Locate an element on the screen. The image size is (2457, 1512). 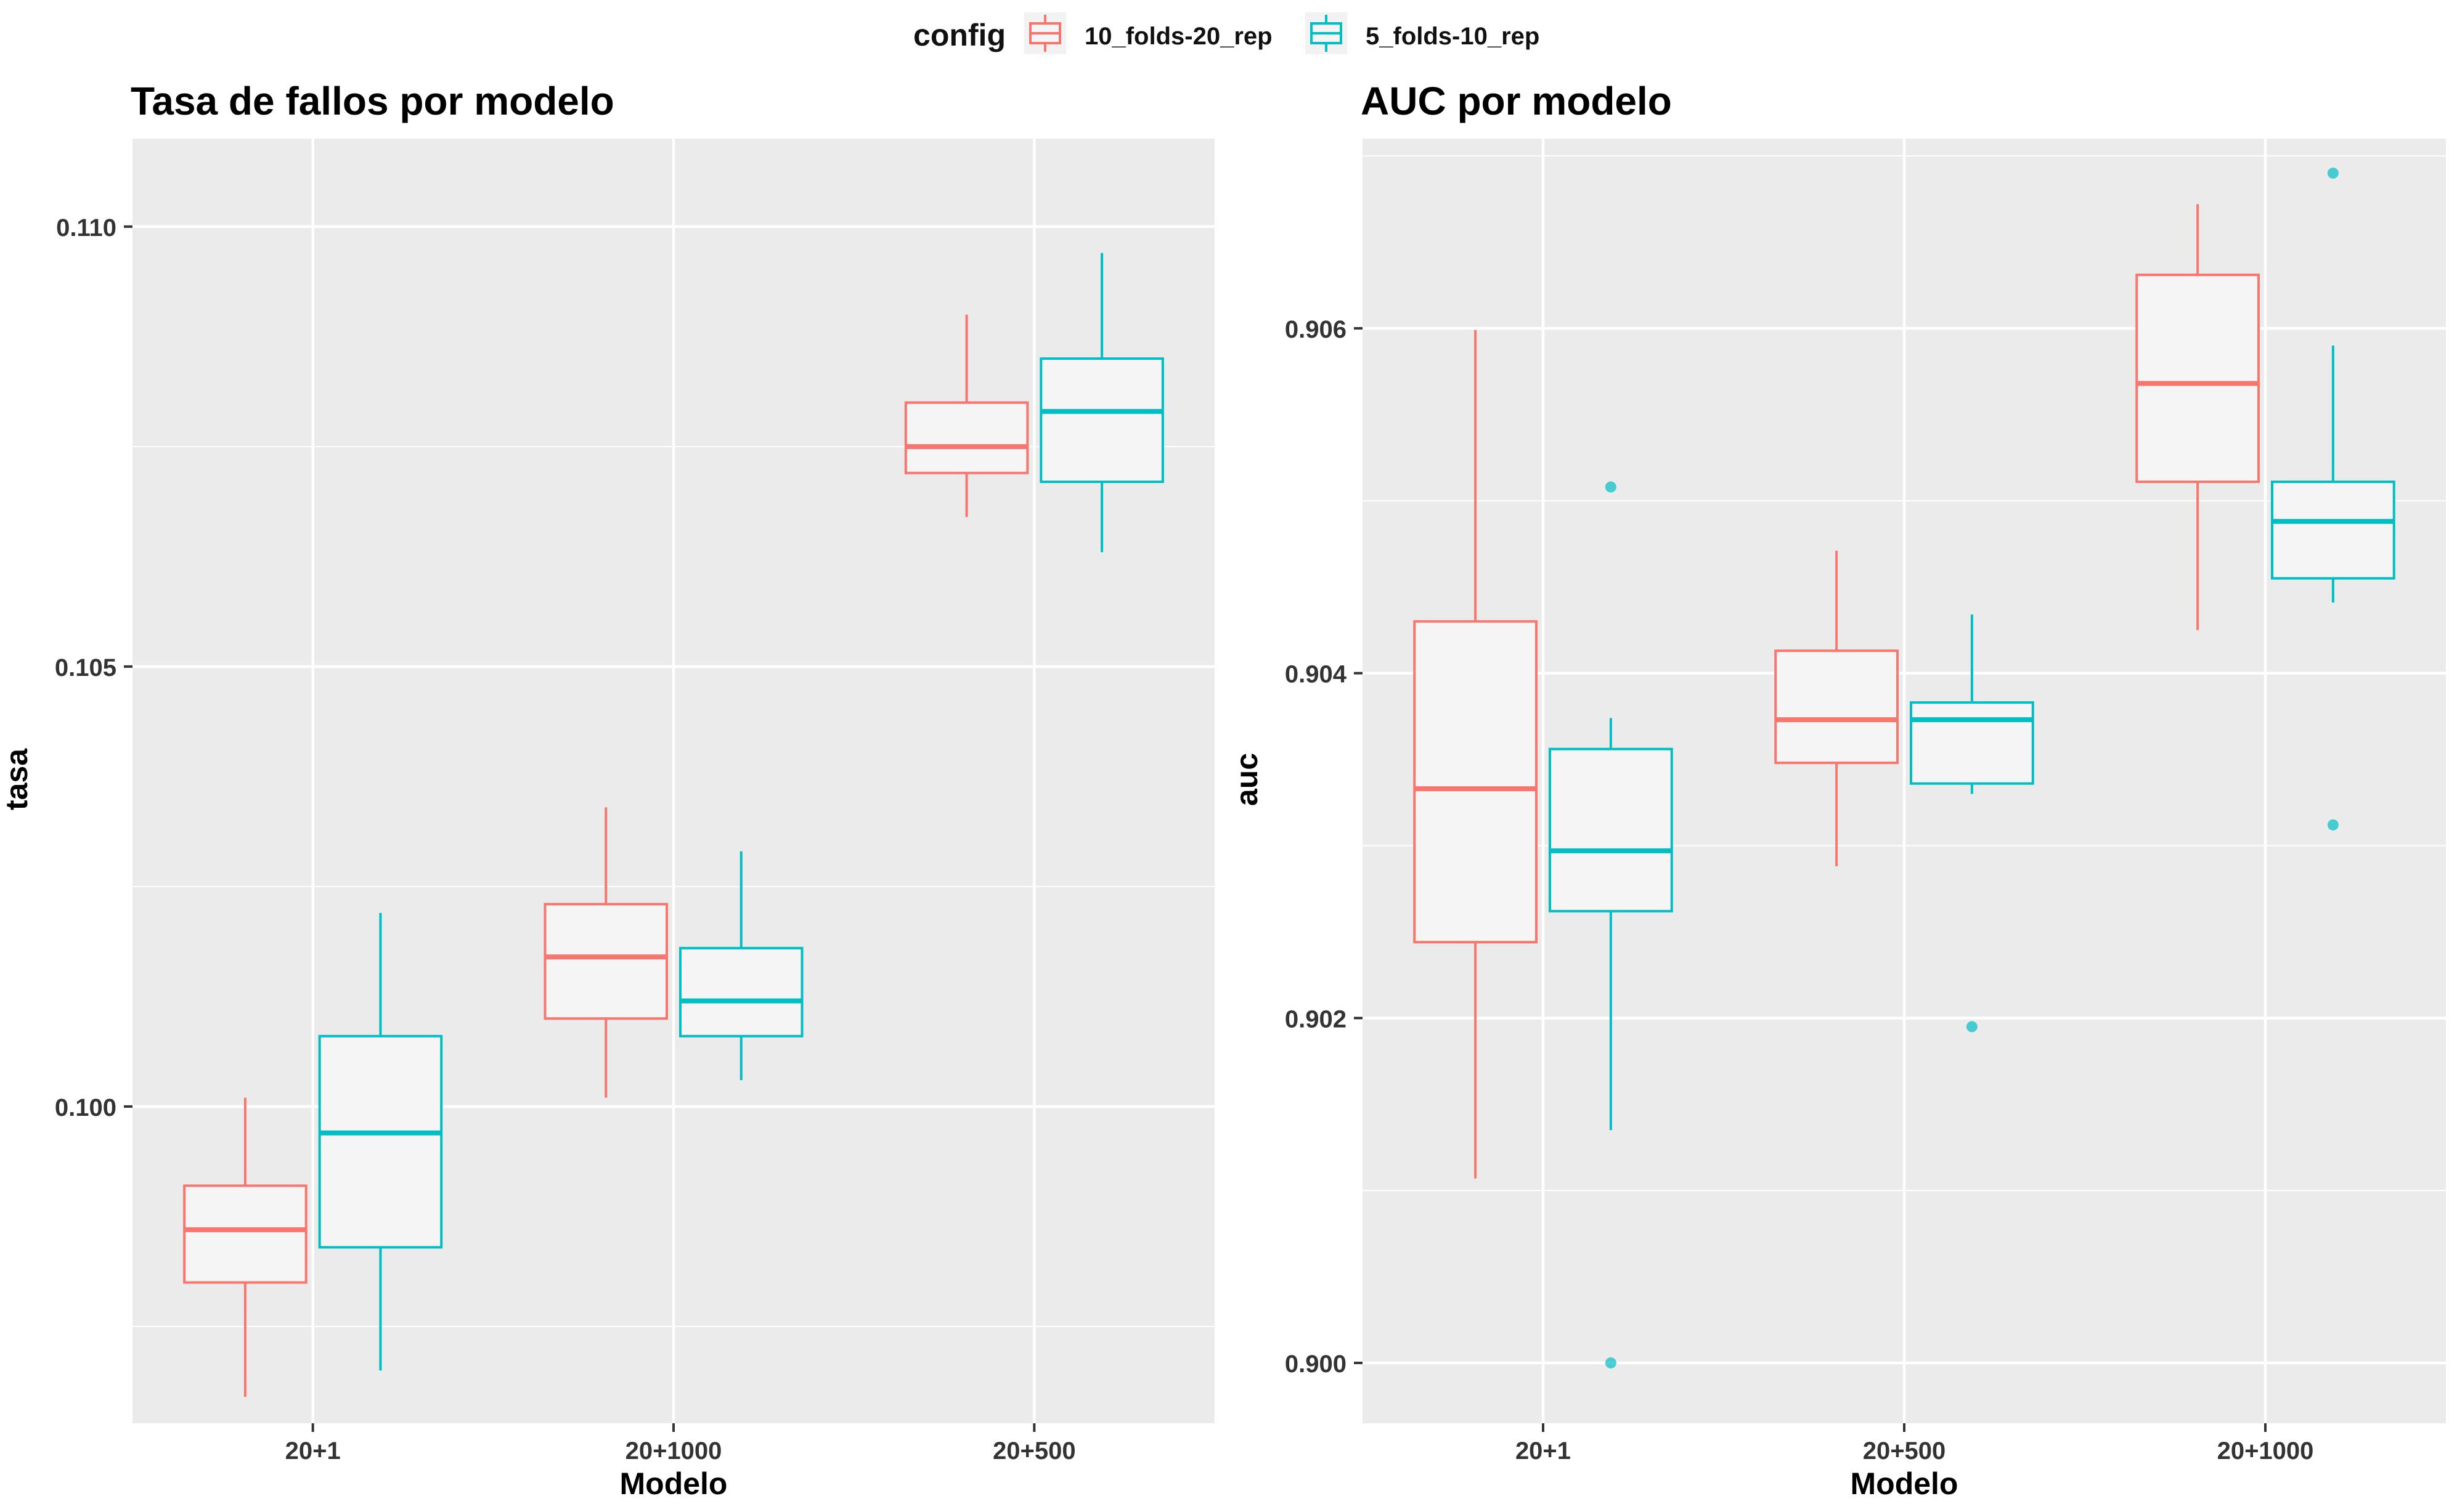
y-tick-label: 0.902 is located at coordinates (1316, 1019).